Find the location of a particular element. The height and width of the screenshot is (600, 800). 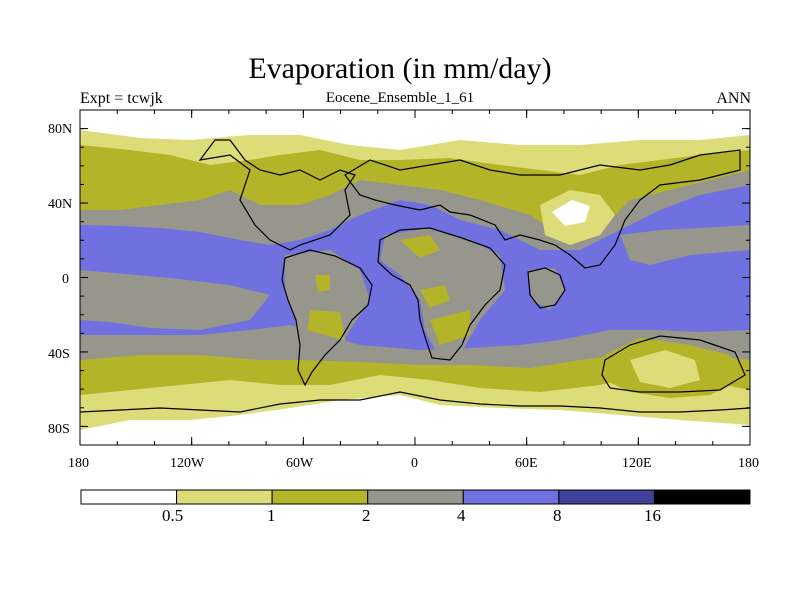

experiment-label: Expt = tcwjk is located at coordinates (121, 98).